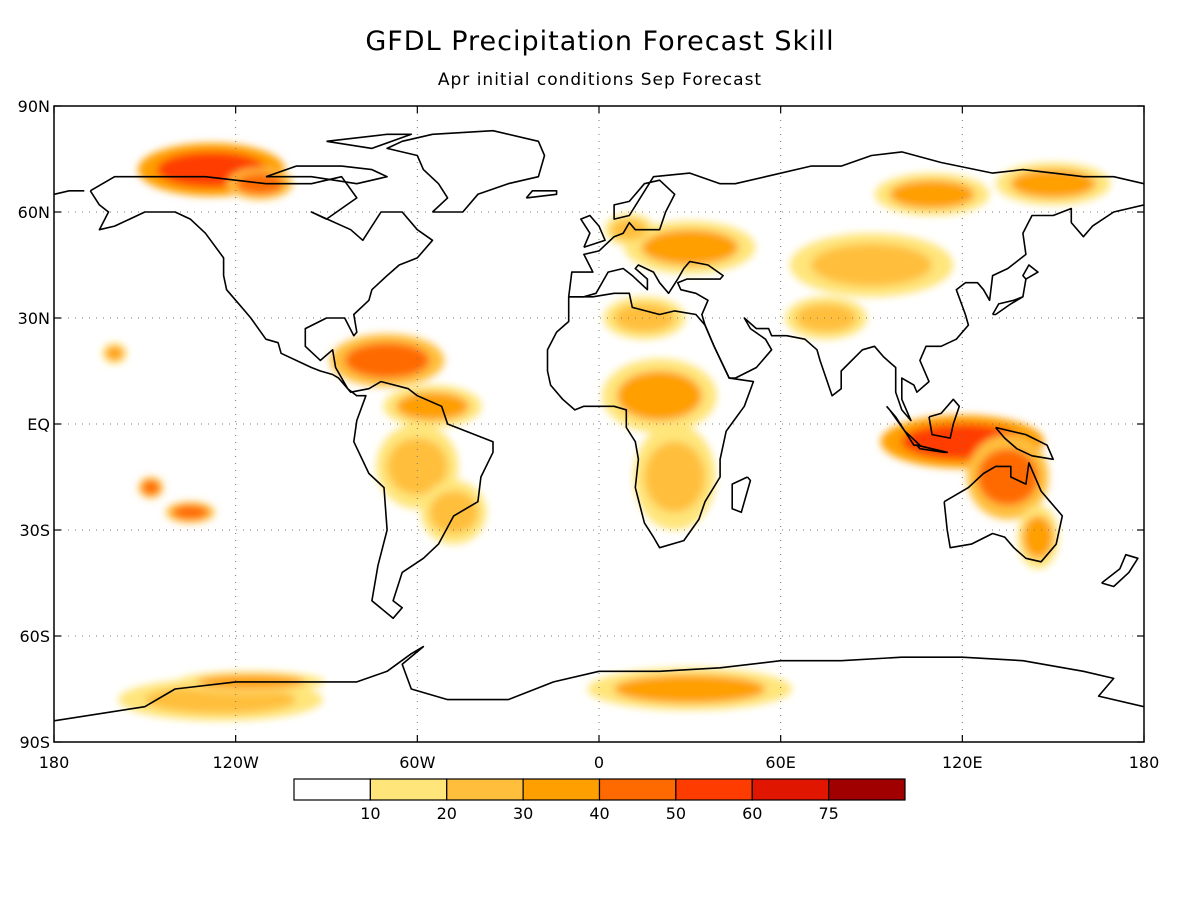 Image resolution: width=1200 pixels, height=900 pixels. What do you see at coordinates (600, 80) in the screenshot?
I see `chart-subtitle: Apr initial conditions Sep Forecast` at bounding box center [600, 80].